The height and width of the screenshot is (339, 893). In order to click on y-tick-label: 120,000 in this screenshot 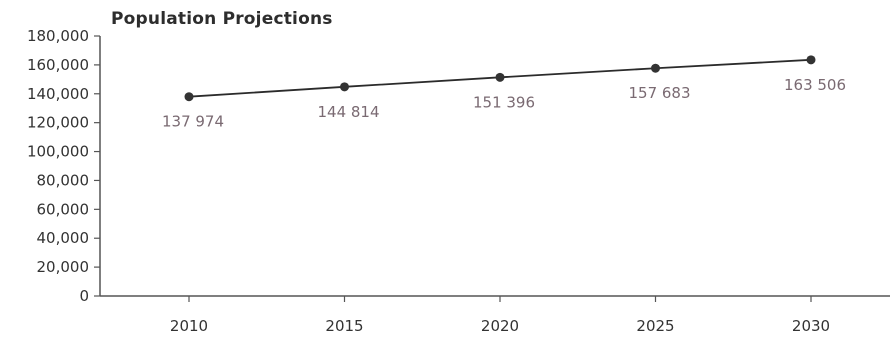, I will do `click(58, 123)`.